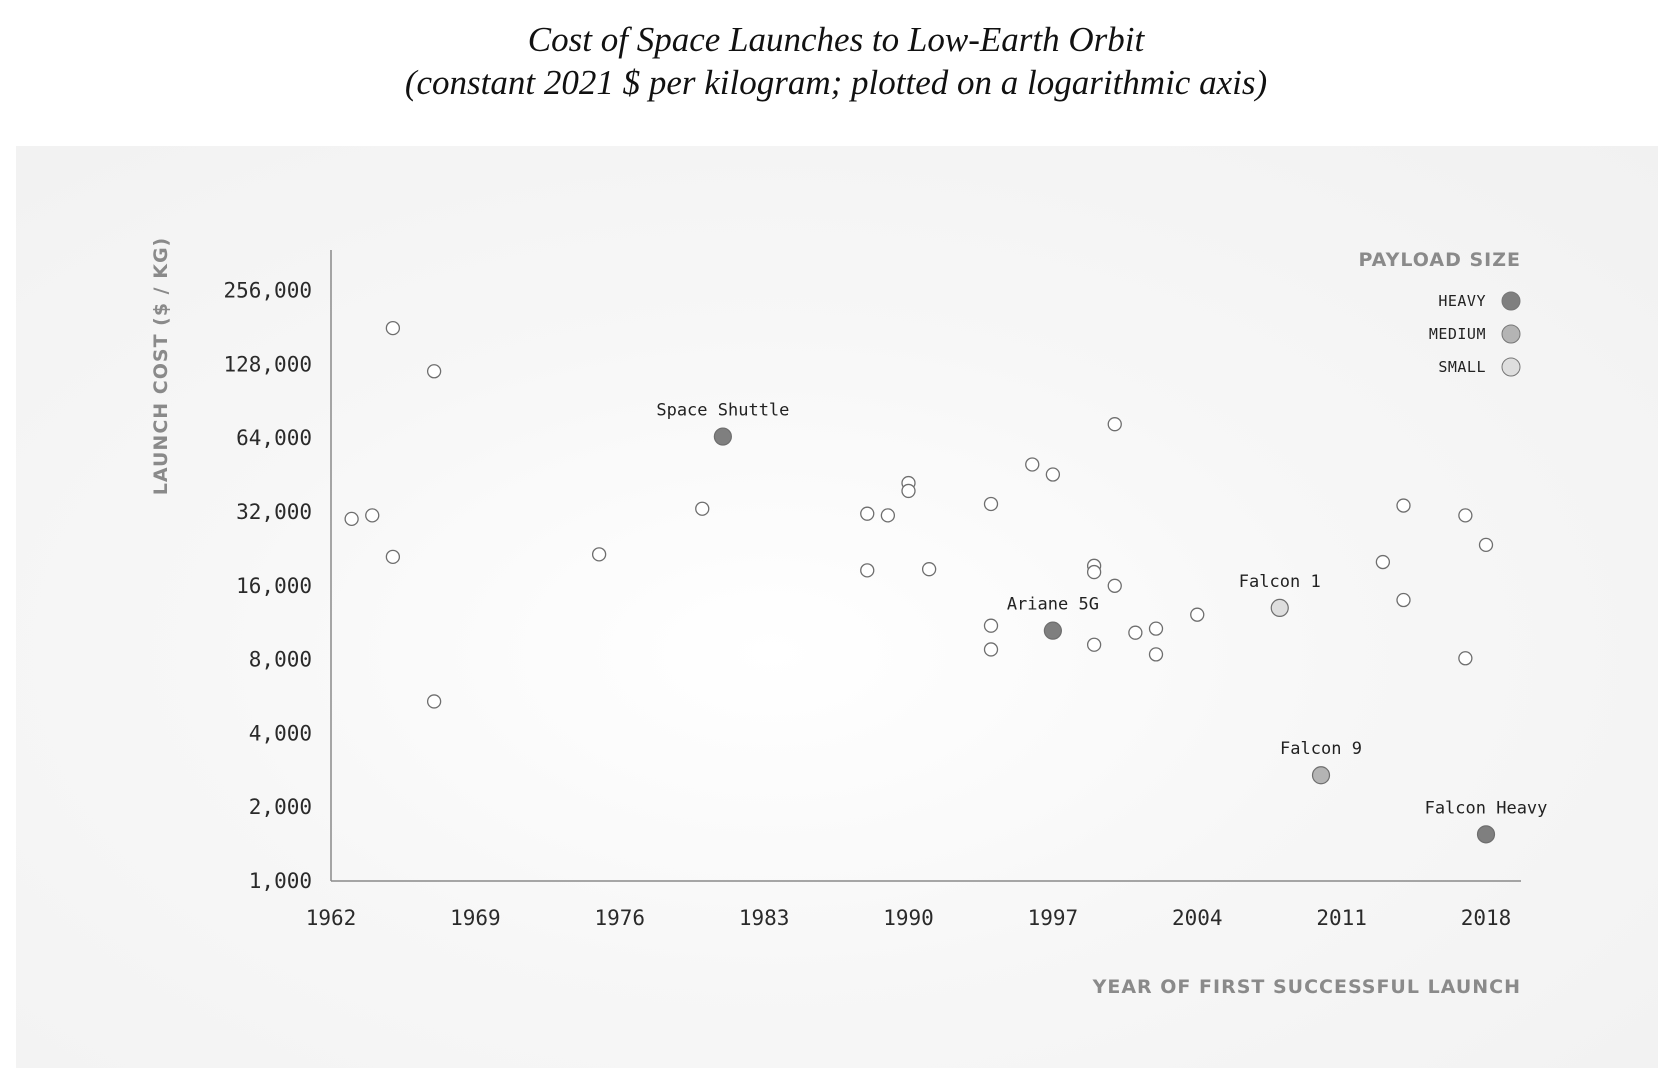  Describe the element at coordinates (161, 366) in the screenshot. I see `y-axis-title: LAUNCH COST ($ / KG)` at that location.